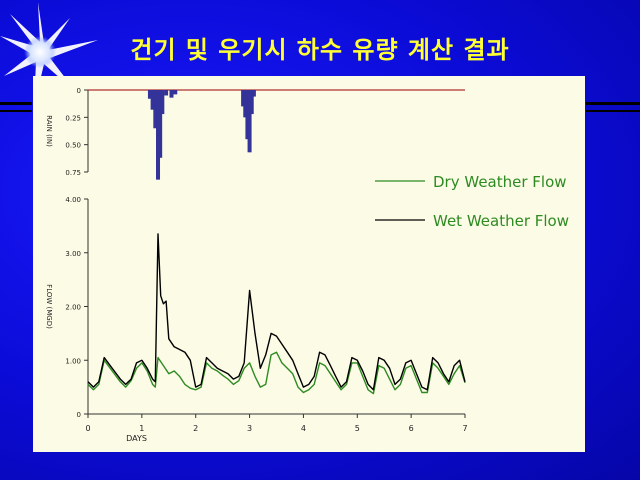 The image size is (640, 480). What do you see at coordinates (500, 182) in the screenshot?
I see `legend-label: Dry Weather Flow` at bounding box center [500, 182].